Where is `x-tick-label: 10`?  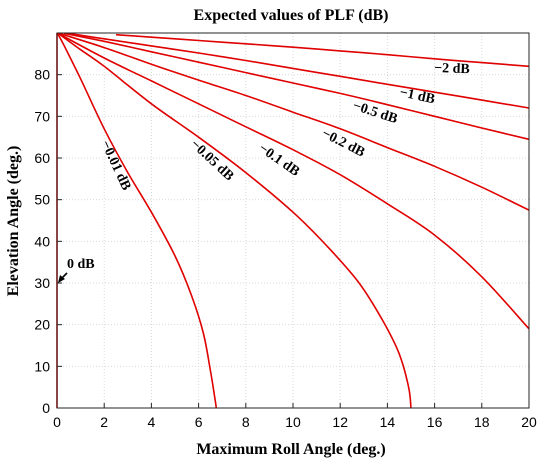 x-tick-label: 10 is located at coordinates (293, 422).